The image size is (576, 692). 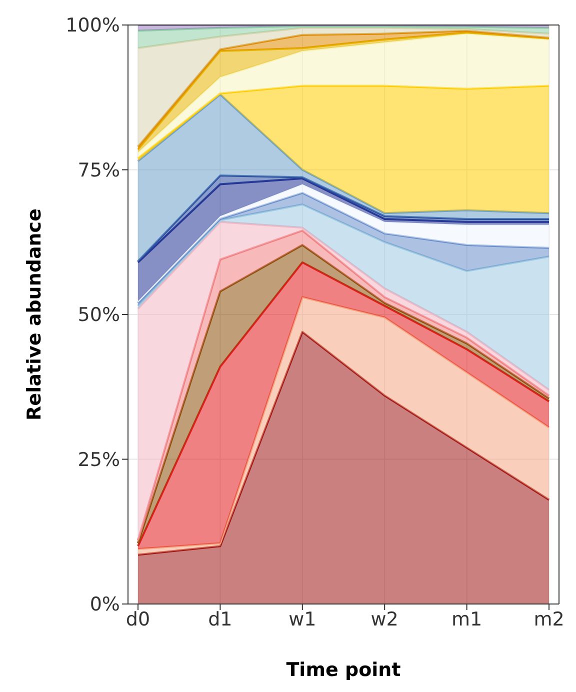 I want to click on y-tick-label: 75%, so click(x=99, y=170).